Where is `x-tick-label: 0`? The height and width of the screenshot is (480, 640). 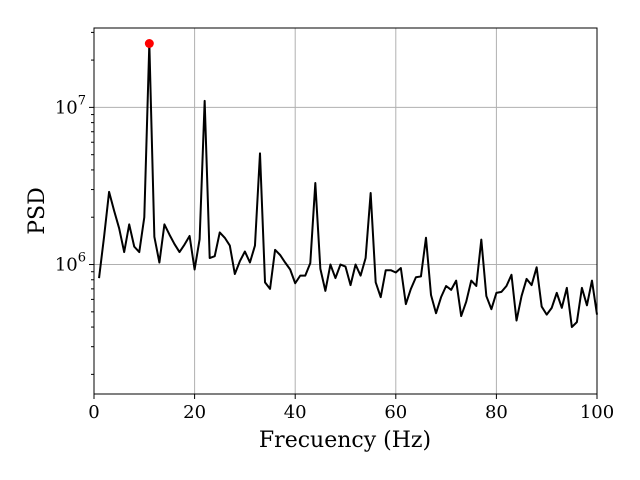
x-tick-label: 0 is located at coordinates (93, 412).